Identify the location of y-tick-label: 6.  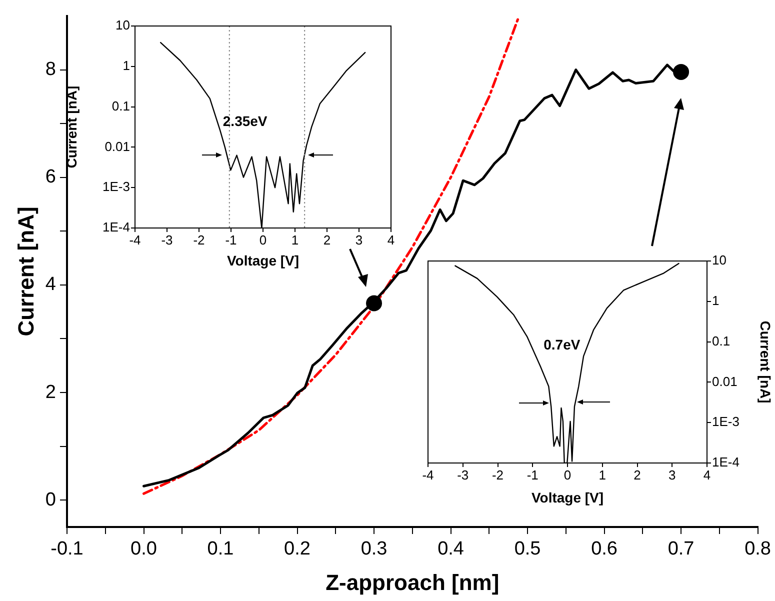
(50, 177).